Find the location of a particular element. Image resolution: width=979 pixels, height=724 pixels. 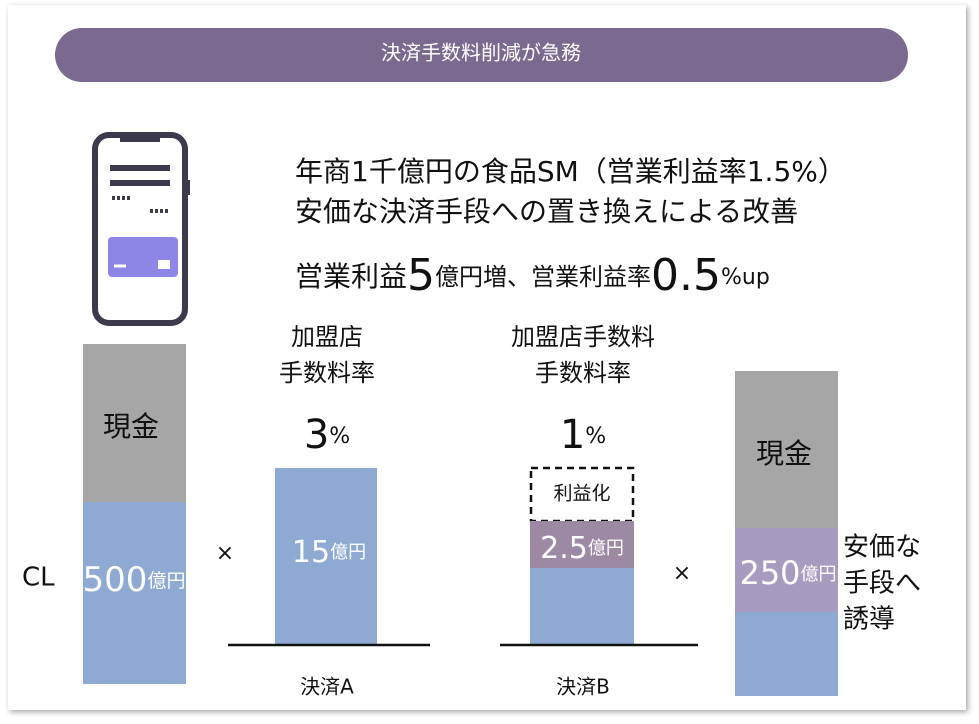

rate-value: 3 is located at coordinates (316, 435).